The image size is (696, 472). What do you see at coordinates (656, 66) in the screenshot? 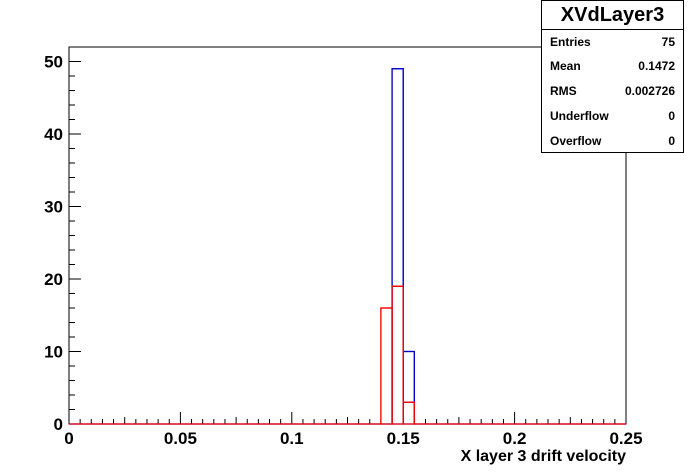
I see `stats-value: 0.1472` at bounding box center [656, 66].